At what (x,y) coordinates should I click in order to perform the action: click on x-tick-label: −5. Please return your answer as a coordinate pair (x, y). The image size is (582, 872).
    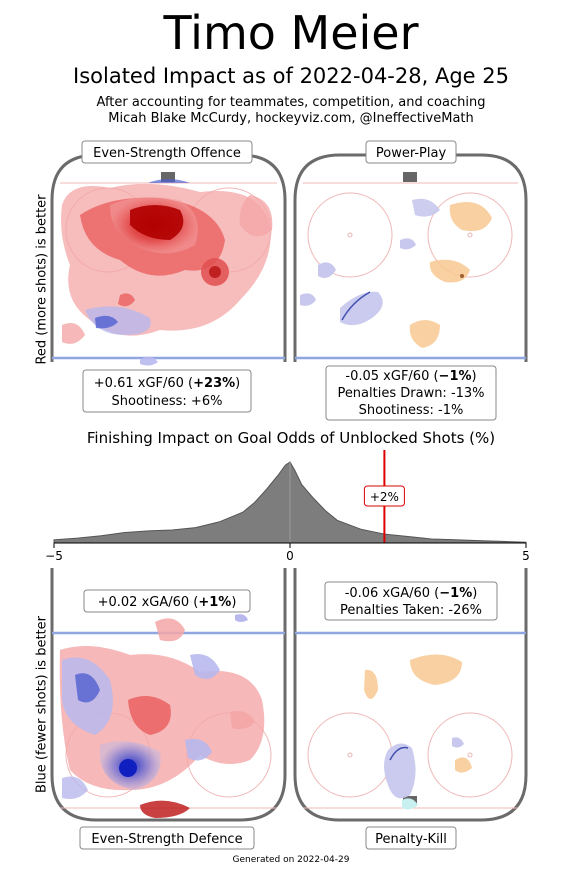
    Looking at the image, I should click on (54, 556).